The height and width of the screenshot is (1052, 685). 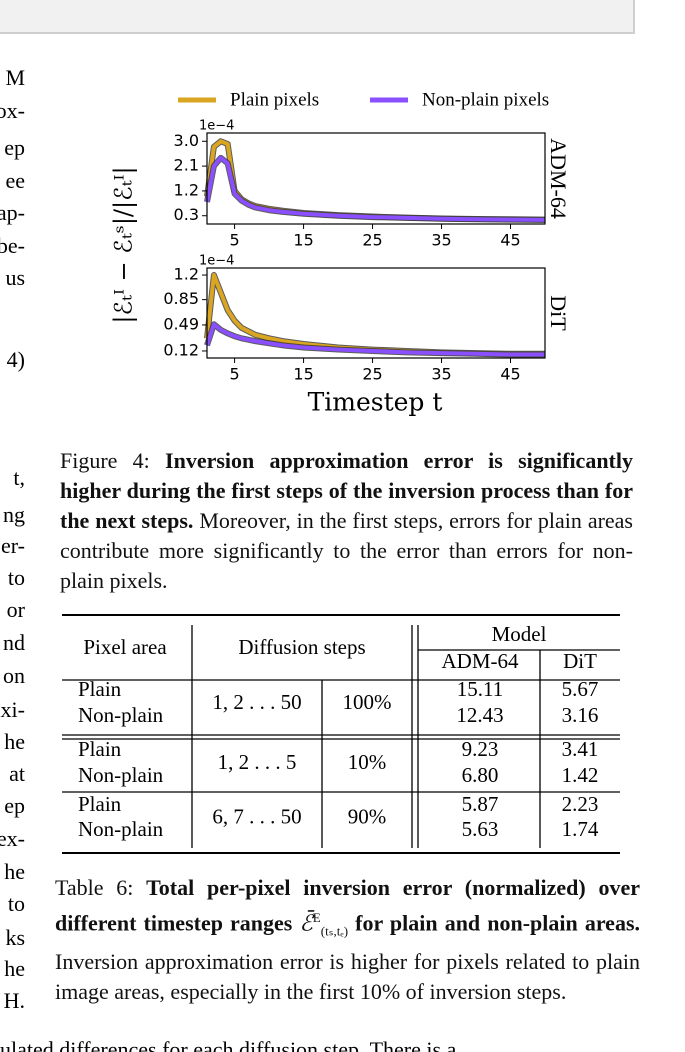 What do you see at coordinates (367, 816) in the screenshot?
I see `cell: 90%` at bounding box center [367, 816].